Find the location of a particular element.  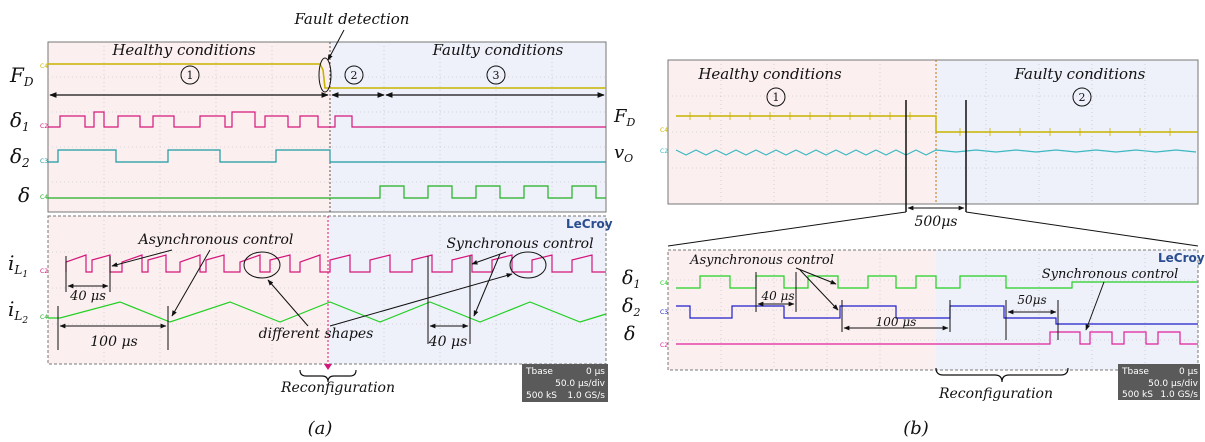

a-label-il2: iL2 is located at coordinates (18, 311).